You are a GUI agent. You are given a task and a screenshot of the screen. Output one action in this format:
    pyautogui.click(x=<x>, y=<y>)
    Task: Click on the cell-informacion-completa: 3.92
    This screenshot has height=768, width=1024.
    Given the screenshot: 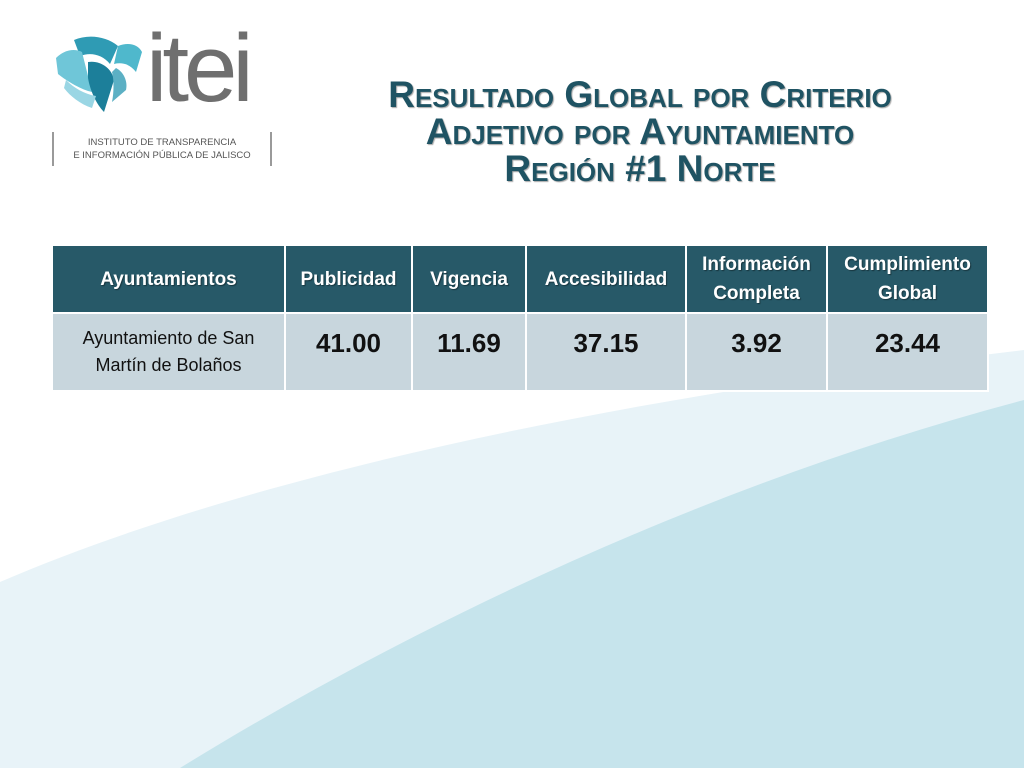 What is the action you would take?
    pyautogui.click(x=756, y=352)
    